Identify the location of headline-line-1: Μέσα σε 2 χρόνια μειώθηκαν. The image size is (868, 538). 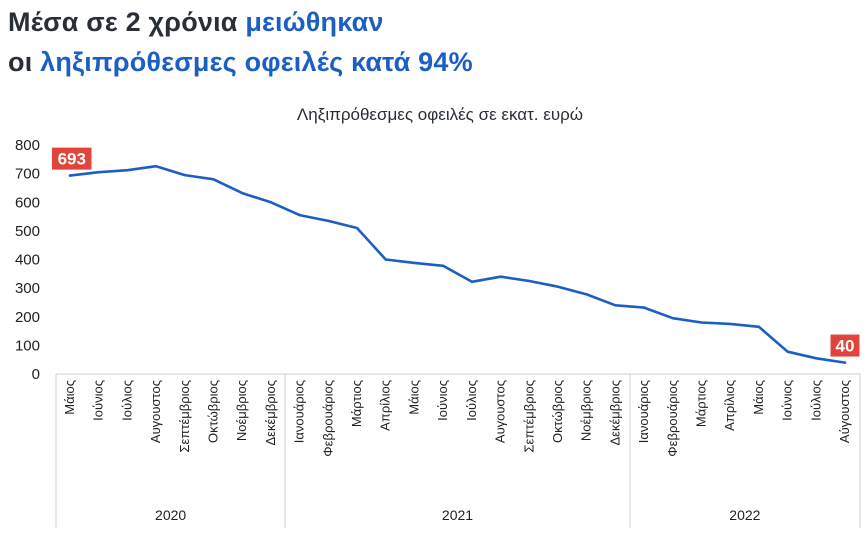
(240, 22).